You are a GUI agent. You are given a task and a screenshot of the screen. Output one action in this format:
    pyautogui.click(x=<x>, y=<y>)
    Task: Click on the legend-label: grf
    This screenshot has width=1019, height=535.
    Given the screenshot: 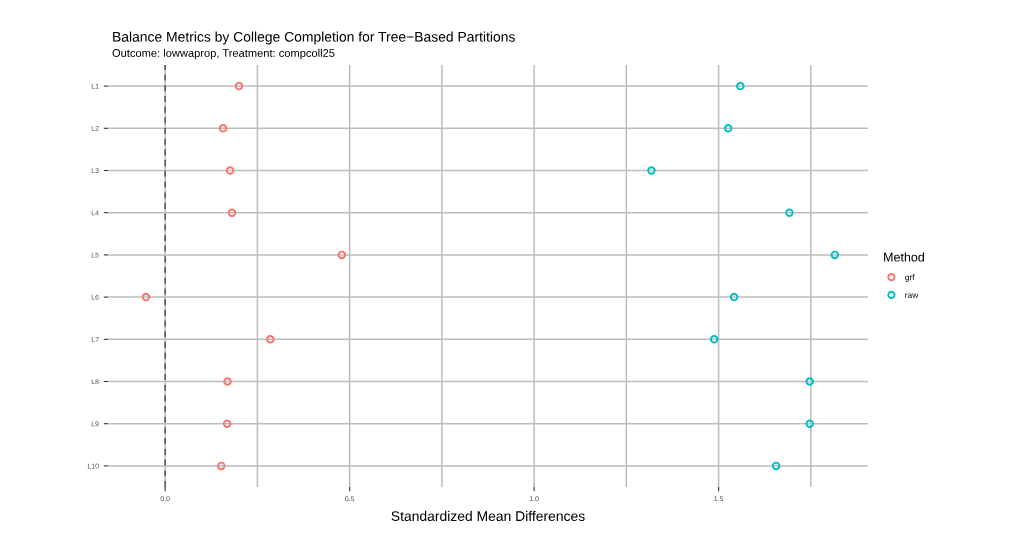 What is the action you would take?
    pyautogui.click(x=910, y=278)
    